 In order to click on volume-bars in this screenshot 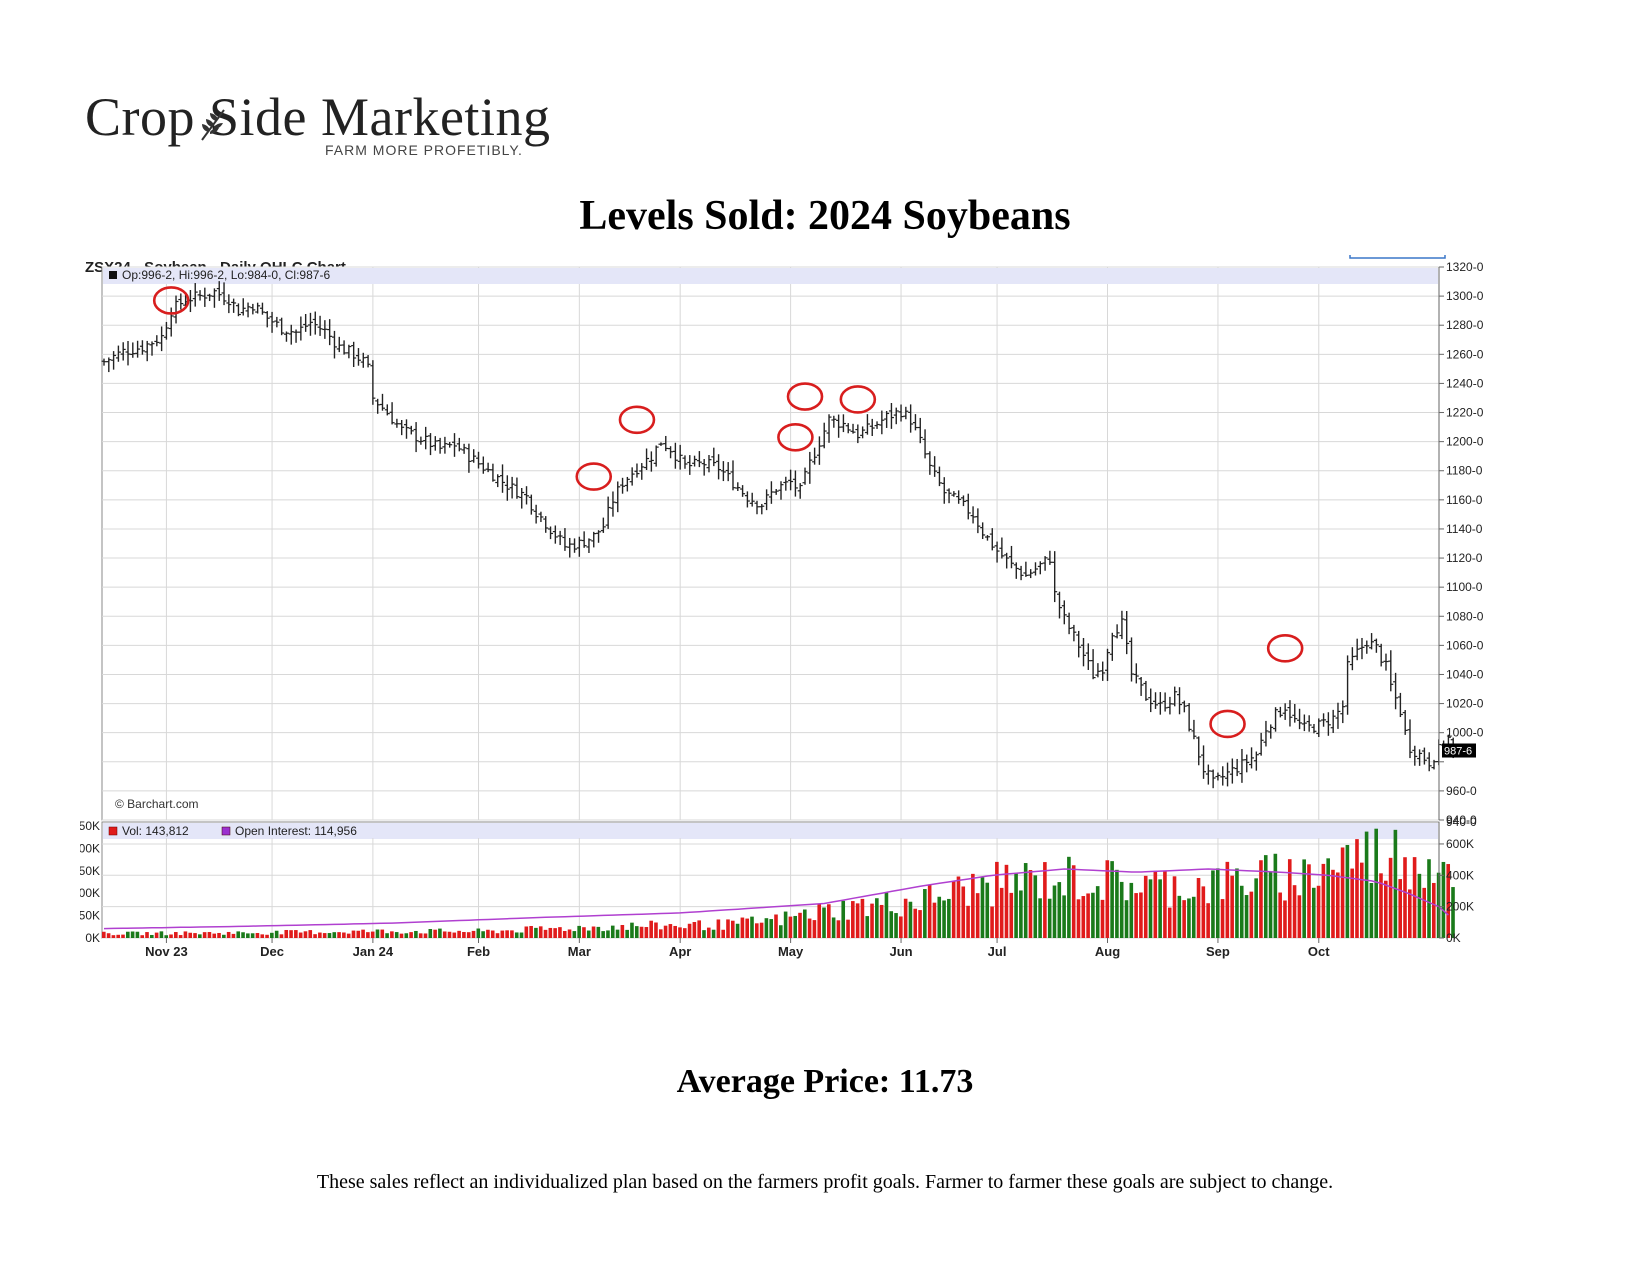, I will do `click(778, 883)`.